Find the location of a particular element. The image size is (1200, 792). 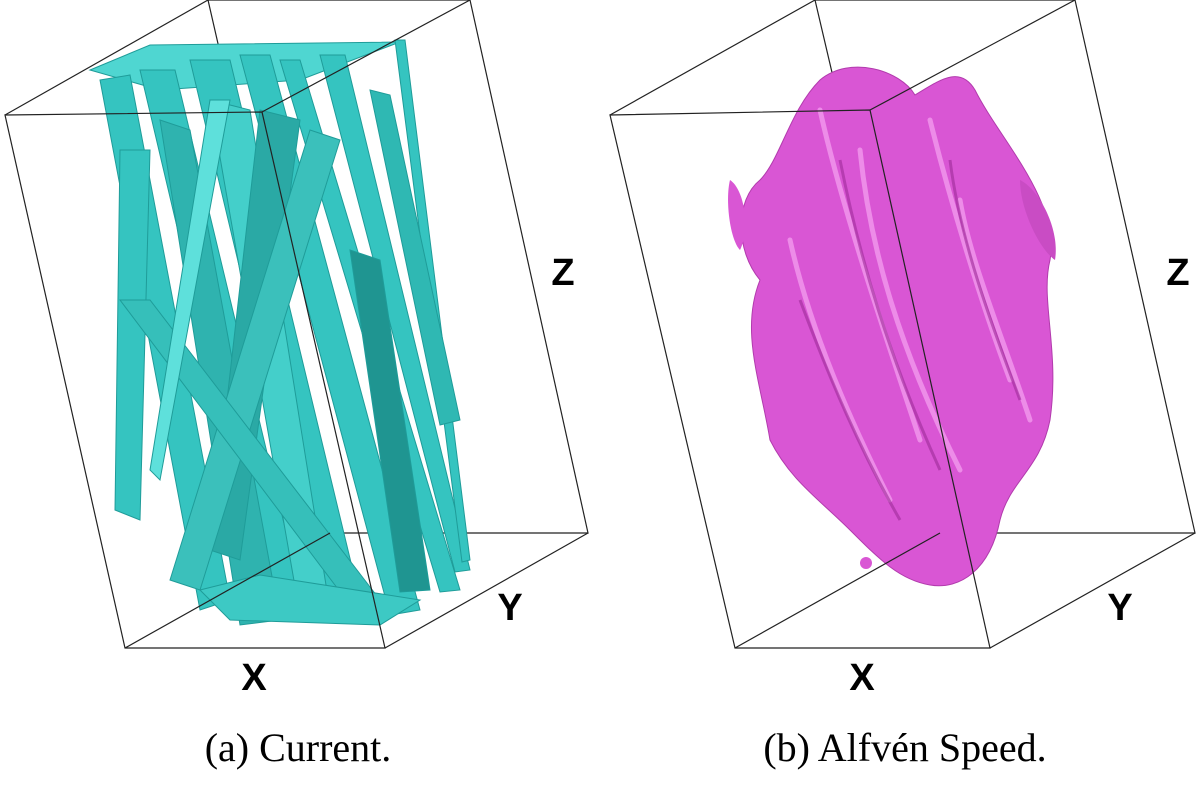

caption: (a) Current. is located at coordinates (298, 747).